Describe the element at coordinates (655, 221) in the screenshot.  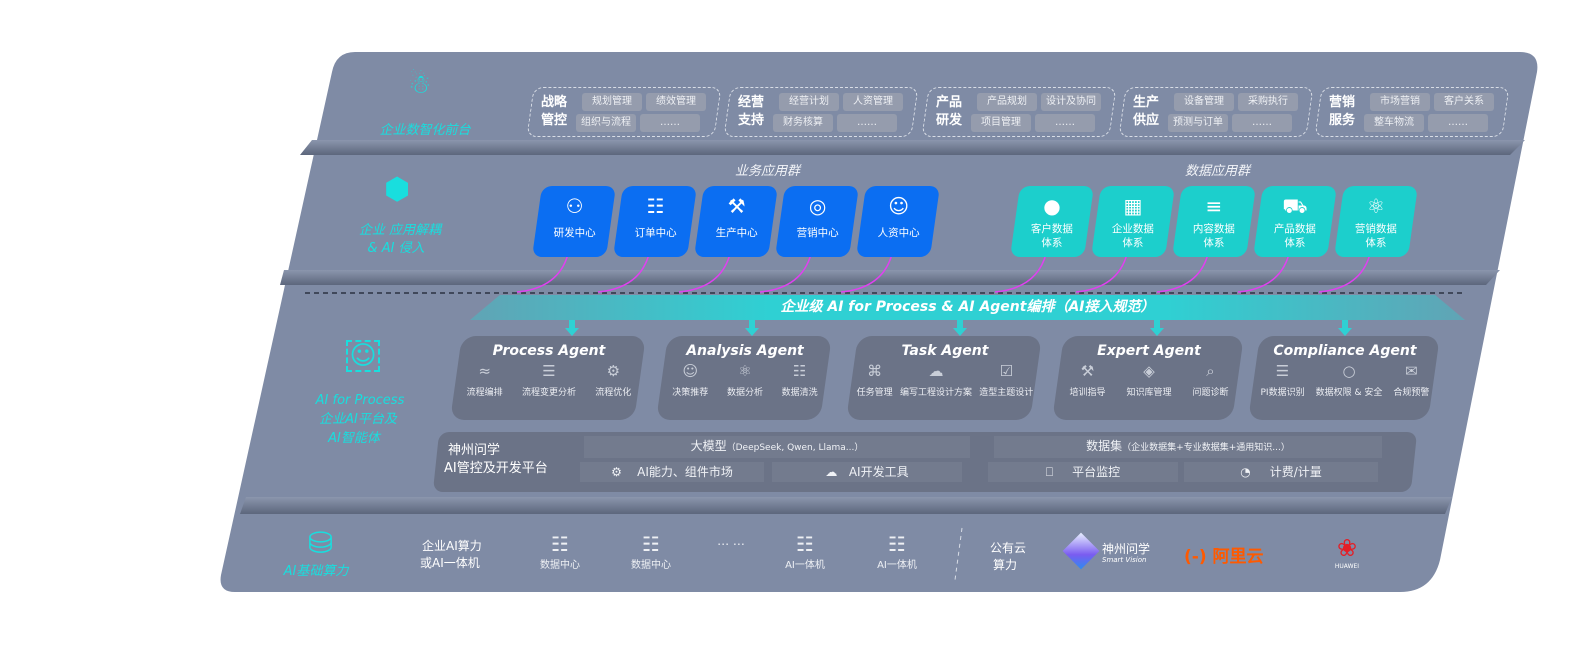
I see `business-app-tile: ☷ 订单中心` at that location.